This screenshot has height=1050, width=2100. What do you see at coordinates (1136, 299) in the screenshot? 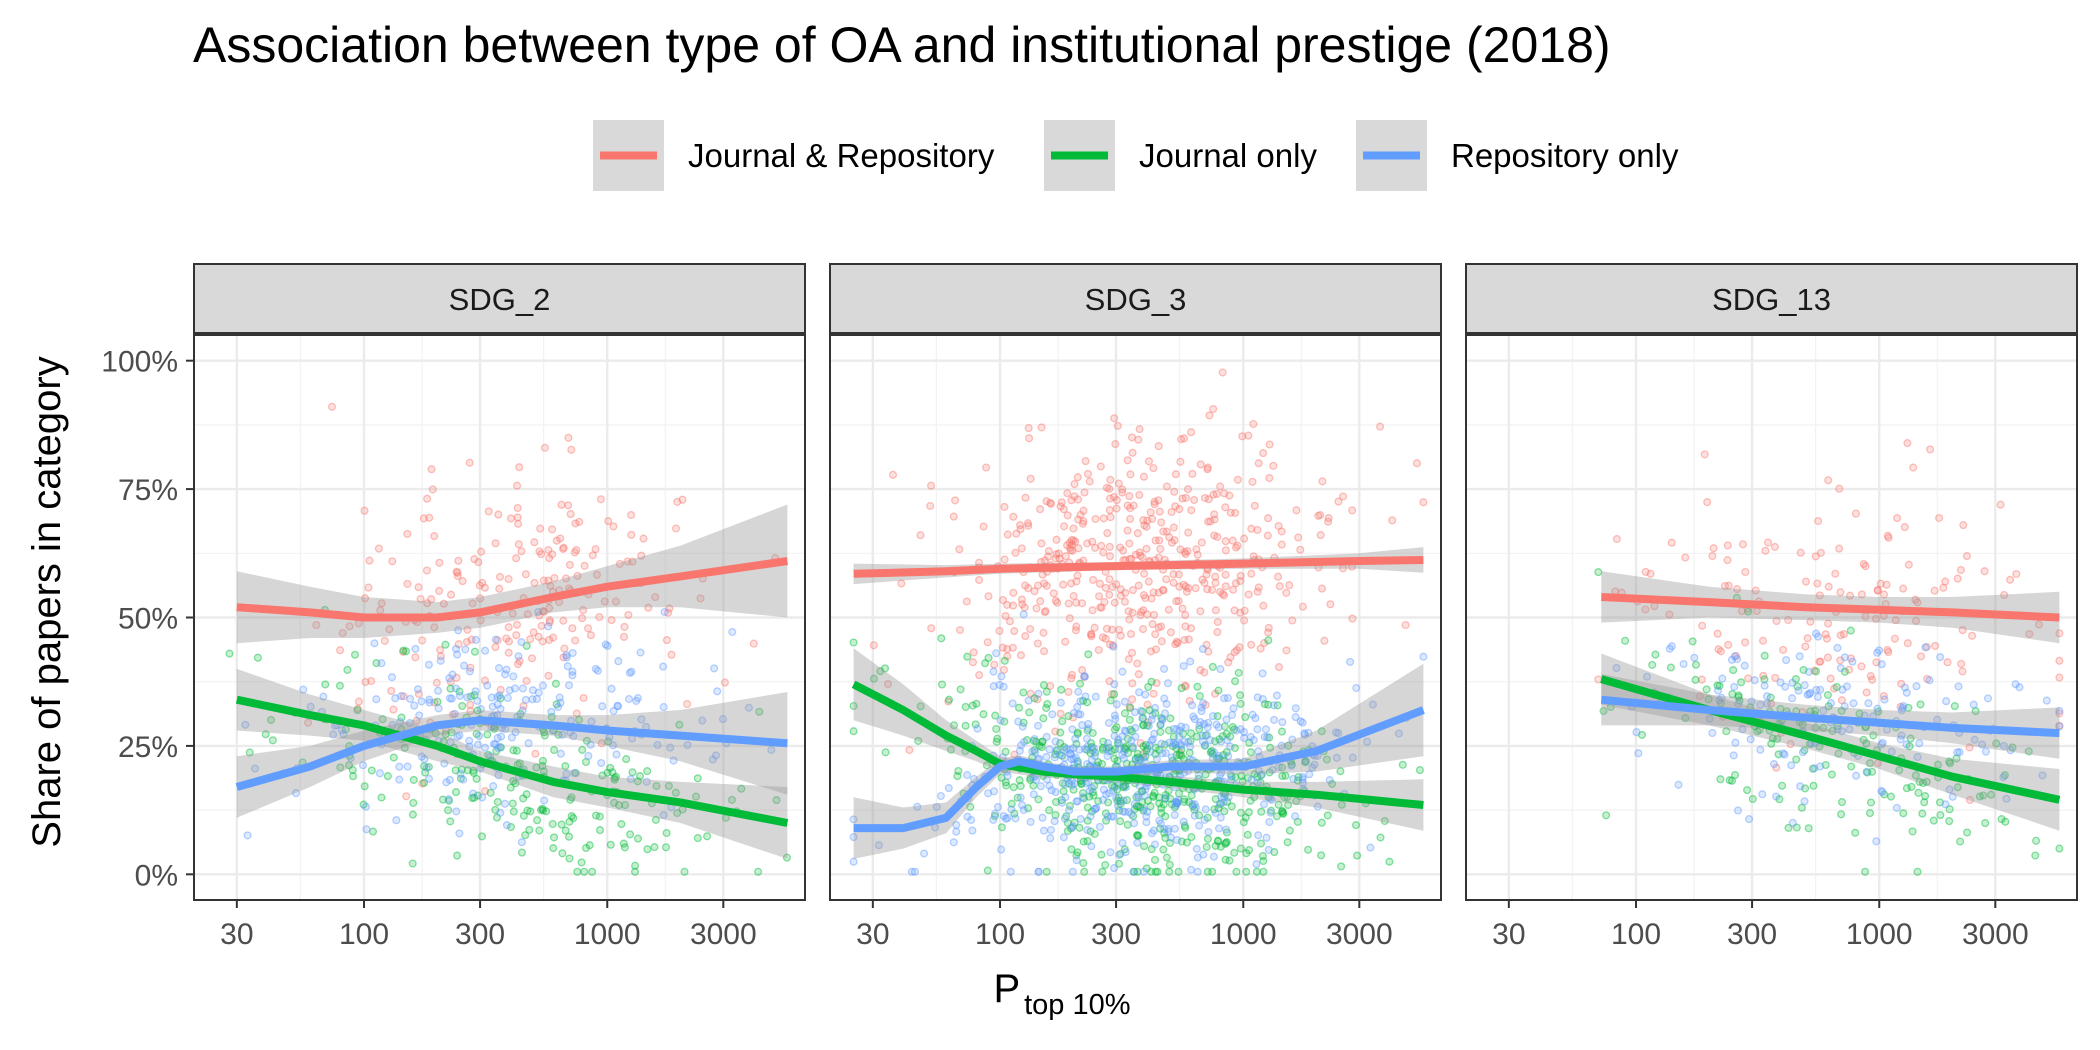
I see `facet-strip-label: SDG_3` at bounding box center [1136, 299].